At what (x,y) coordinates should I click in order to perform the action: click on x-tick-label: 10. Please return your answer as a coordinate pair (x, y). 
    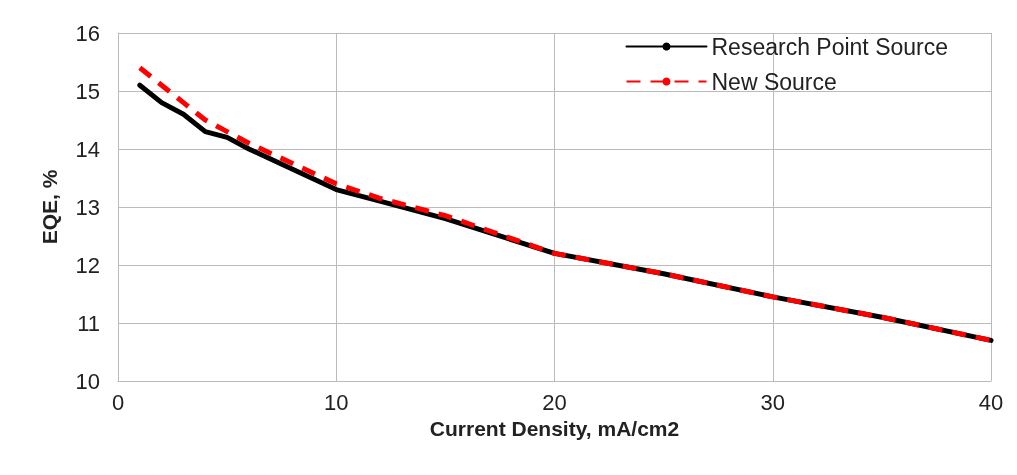
    Looking at the image, I should click on (336, 402).